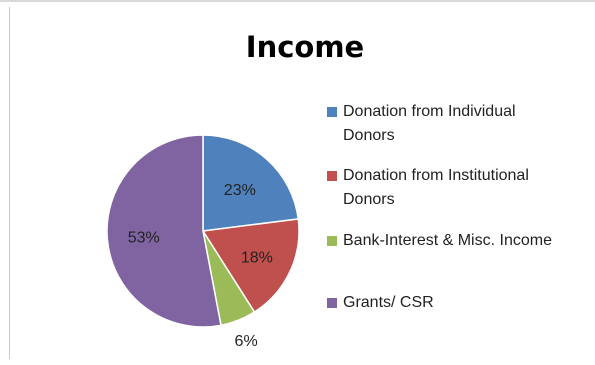 The height and width of the screenshot is (365, 595). What do you see at coordinates (305, 47) in the screenshot?
I see `chart-title: Income` at bounding box center [305, 47].